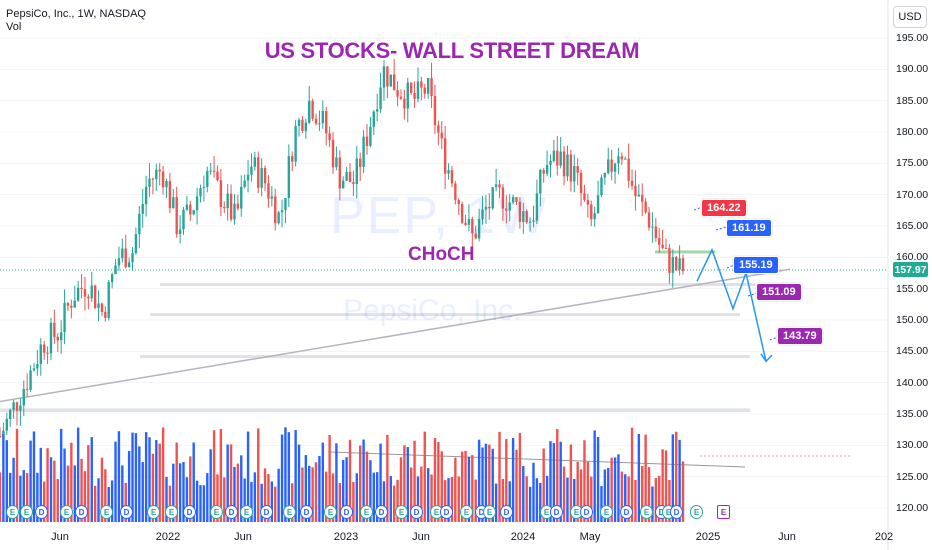  I want to click on target-label-151: 151.09, so click(779, 292).